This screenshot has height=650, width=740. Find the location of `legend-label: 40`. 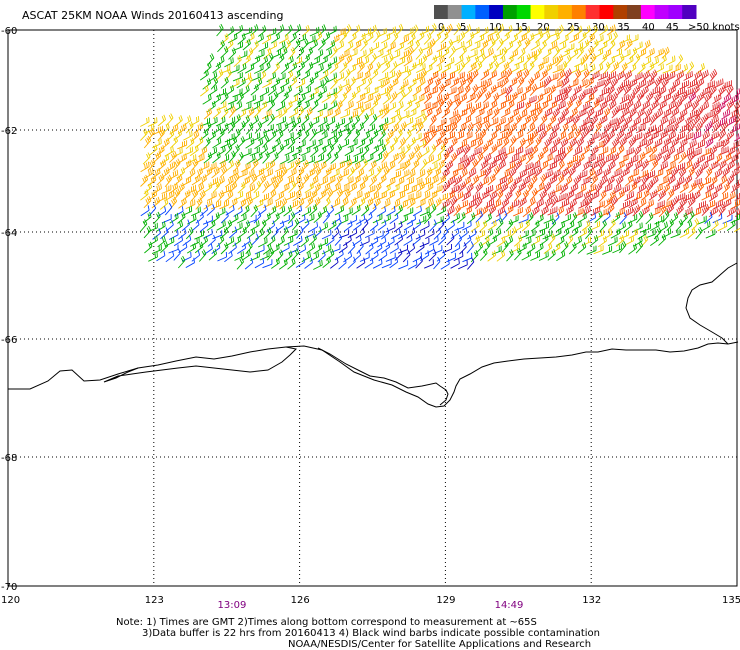

legend-label: 40 is located at coordinates (648, 27).